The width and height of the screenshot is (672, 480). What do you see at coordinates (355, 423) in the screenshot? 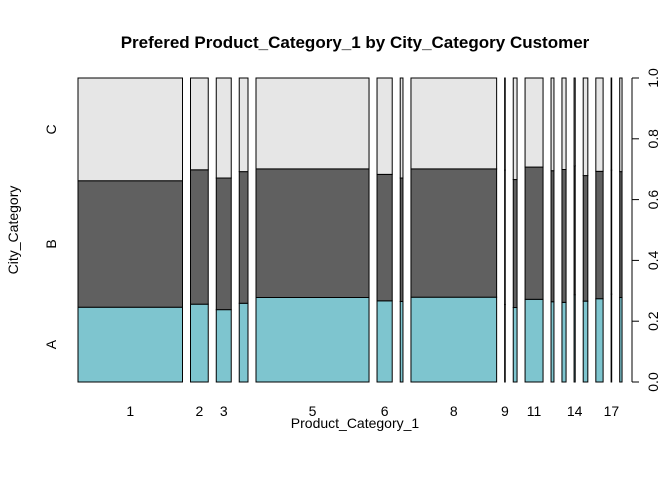
I see `x-axis-label: Product_Category_1` at bounding box center [355, 423].